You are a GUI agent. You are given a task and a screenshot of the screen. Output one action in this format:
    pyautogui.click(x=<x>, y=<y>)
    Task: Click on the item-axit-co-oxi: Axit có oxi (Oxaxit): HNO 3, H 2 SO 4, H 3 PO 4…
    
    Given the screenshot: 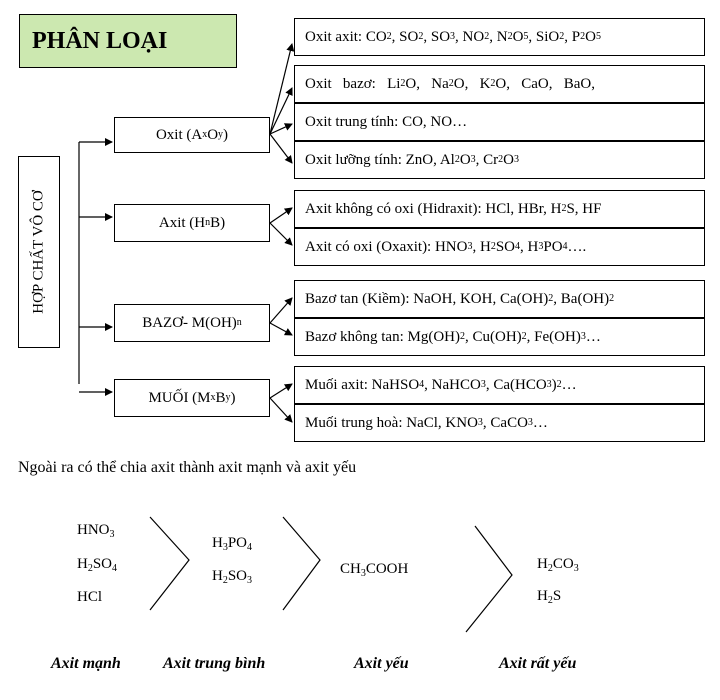 What is the action you would take?
    pyautogui.click(x=499, y=247)
    